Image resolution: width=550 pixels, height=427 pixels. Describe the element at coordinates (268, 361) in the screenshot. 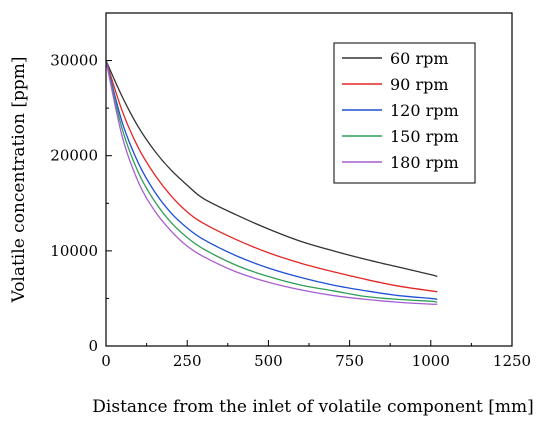

I see `x-tick-label: 500` at that location.